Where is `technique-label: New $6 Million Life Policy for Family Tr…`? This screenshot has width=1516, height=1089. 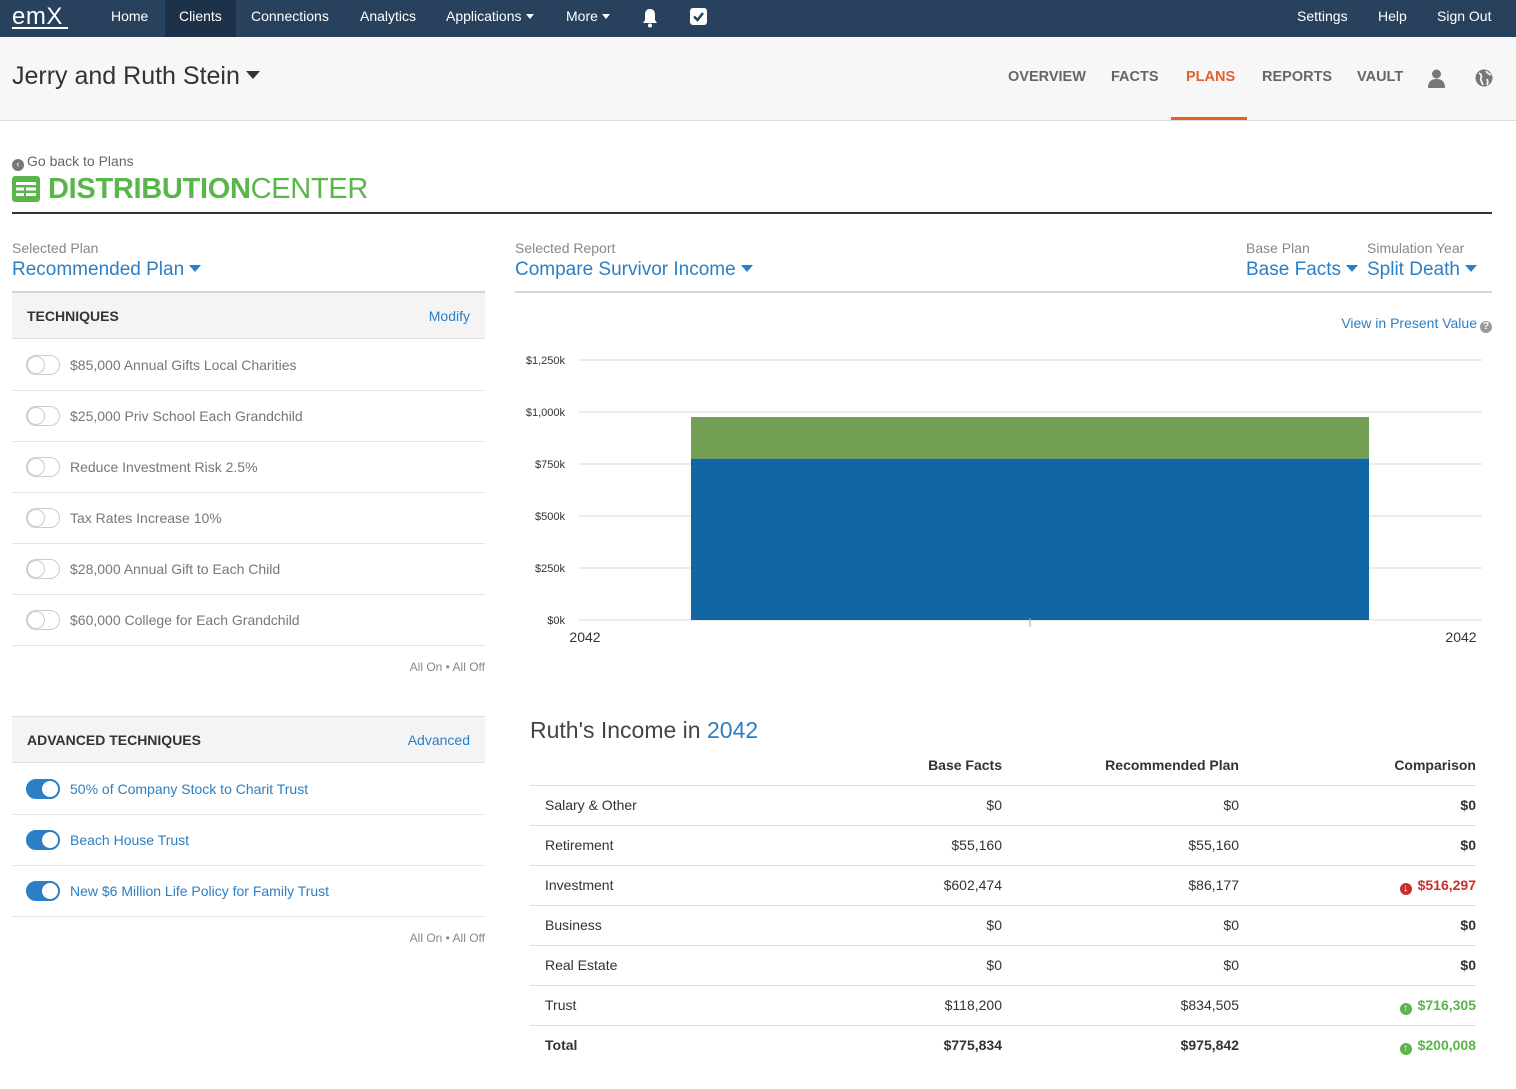
technique-label: New $6 Million Life Policy for Family Tr… is located at coordinates (200, 891).